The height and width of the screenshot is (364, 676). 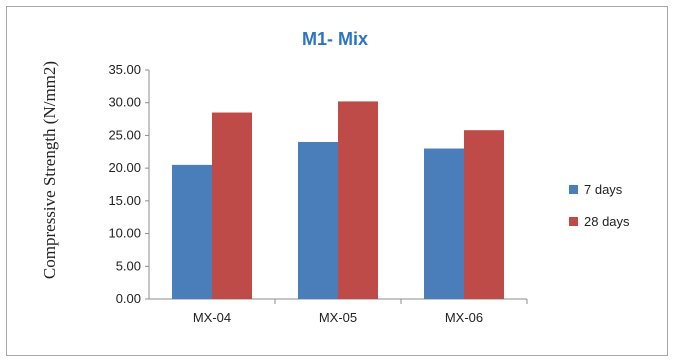 What do you see at coordinates (599, 205) in the screenshot?
I see `legend: 7 days 28 days` at bounding box center [599, 205].